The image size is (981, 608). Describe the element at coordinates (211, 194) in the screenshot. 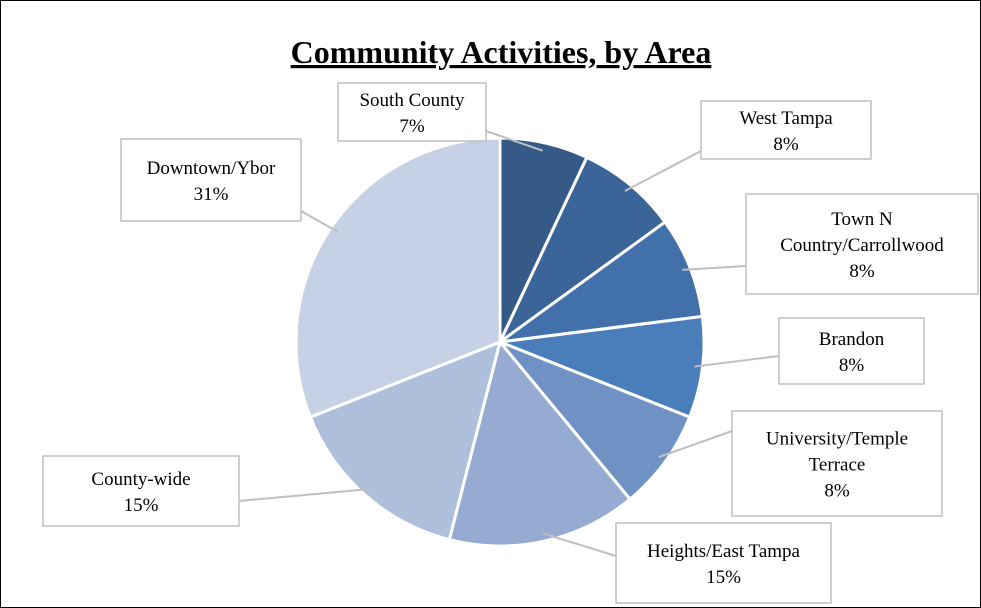

I see `slice-percent-label: 31%` at that location.